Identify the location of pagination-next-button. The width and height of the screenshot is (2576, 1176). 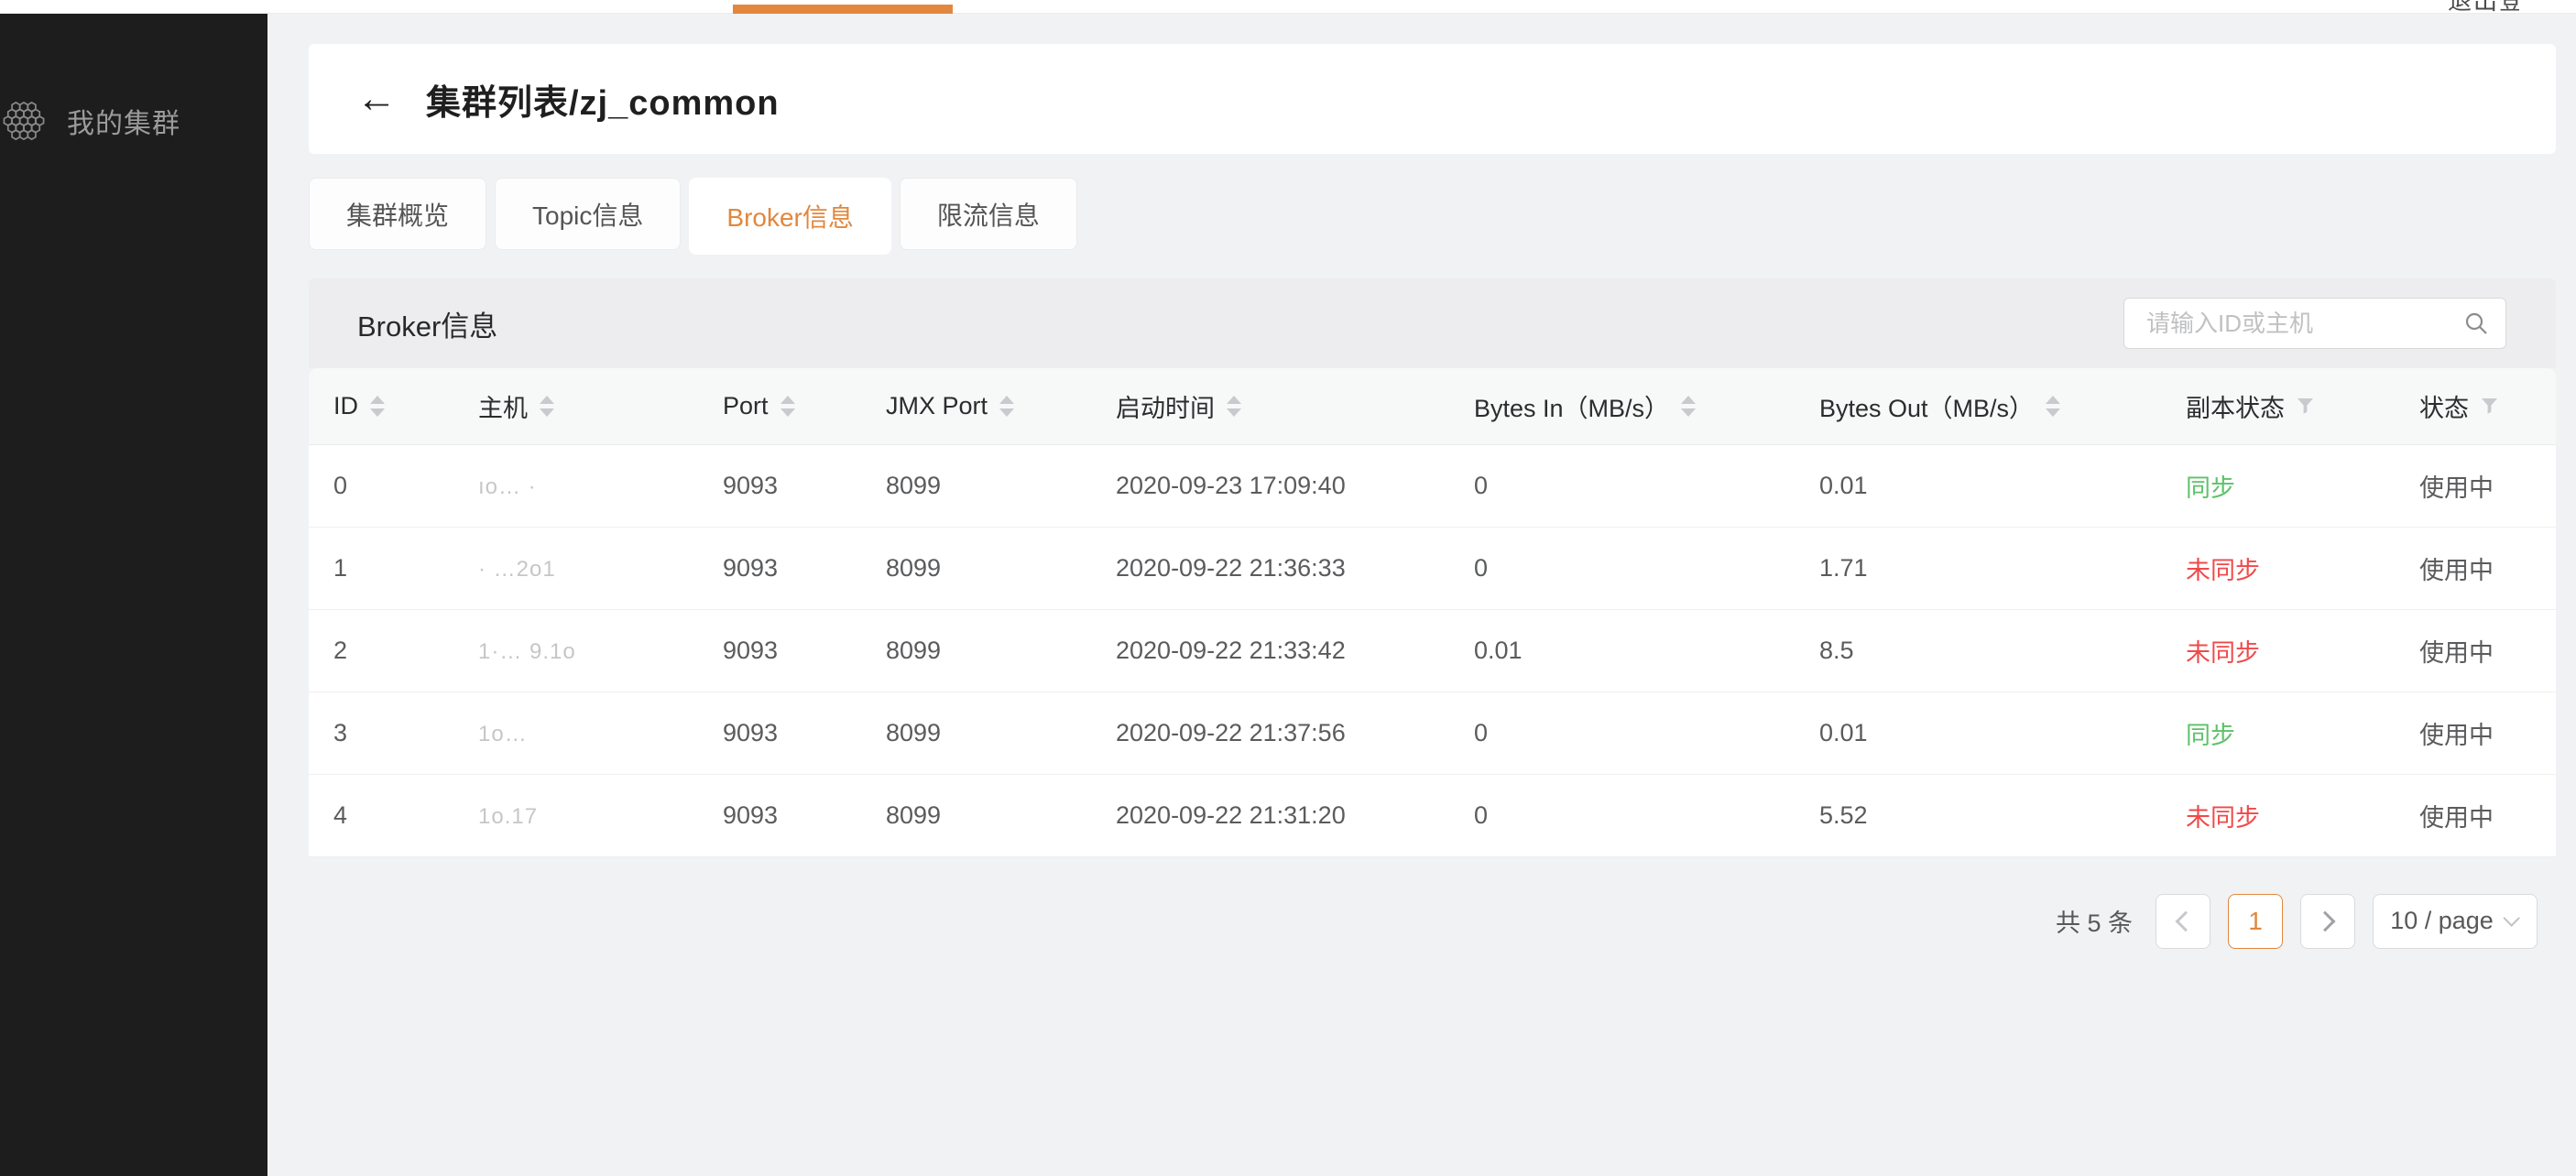
(2327, 921).